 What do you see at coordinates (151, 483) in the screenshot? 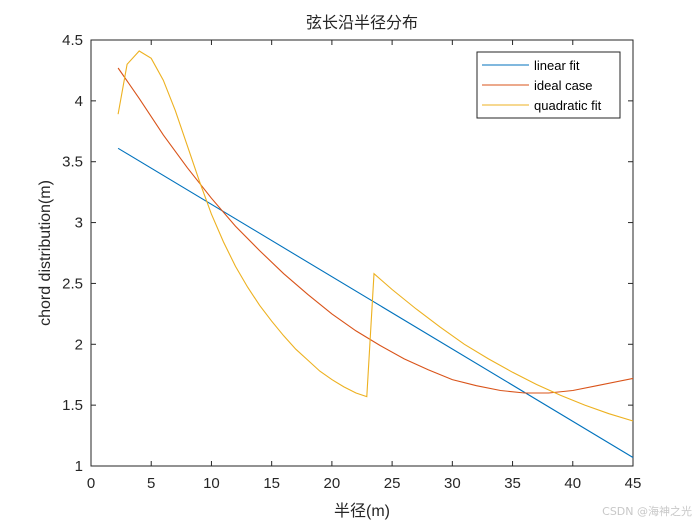
I see `x-tick-label: 5` at bounding box center [151, 483].